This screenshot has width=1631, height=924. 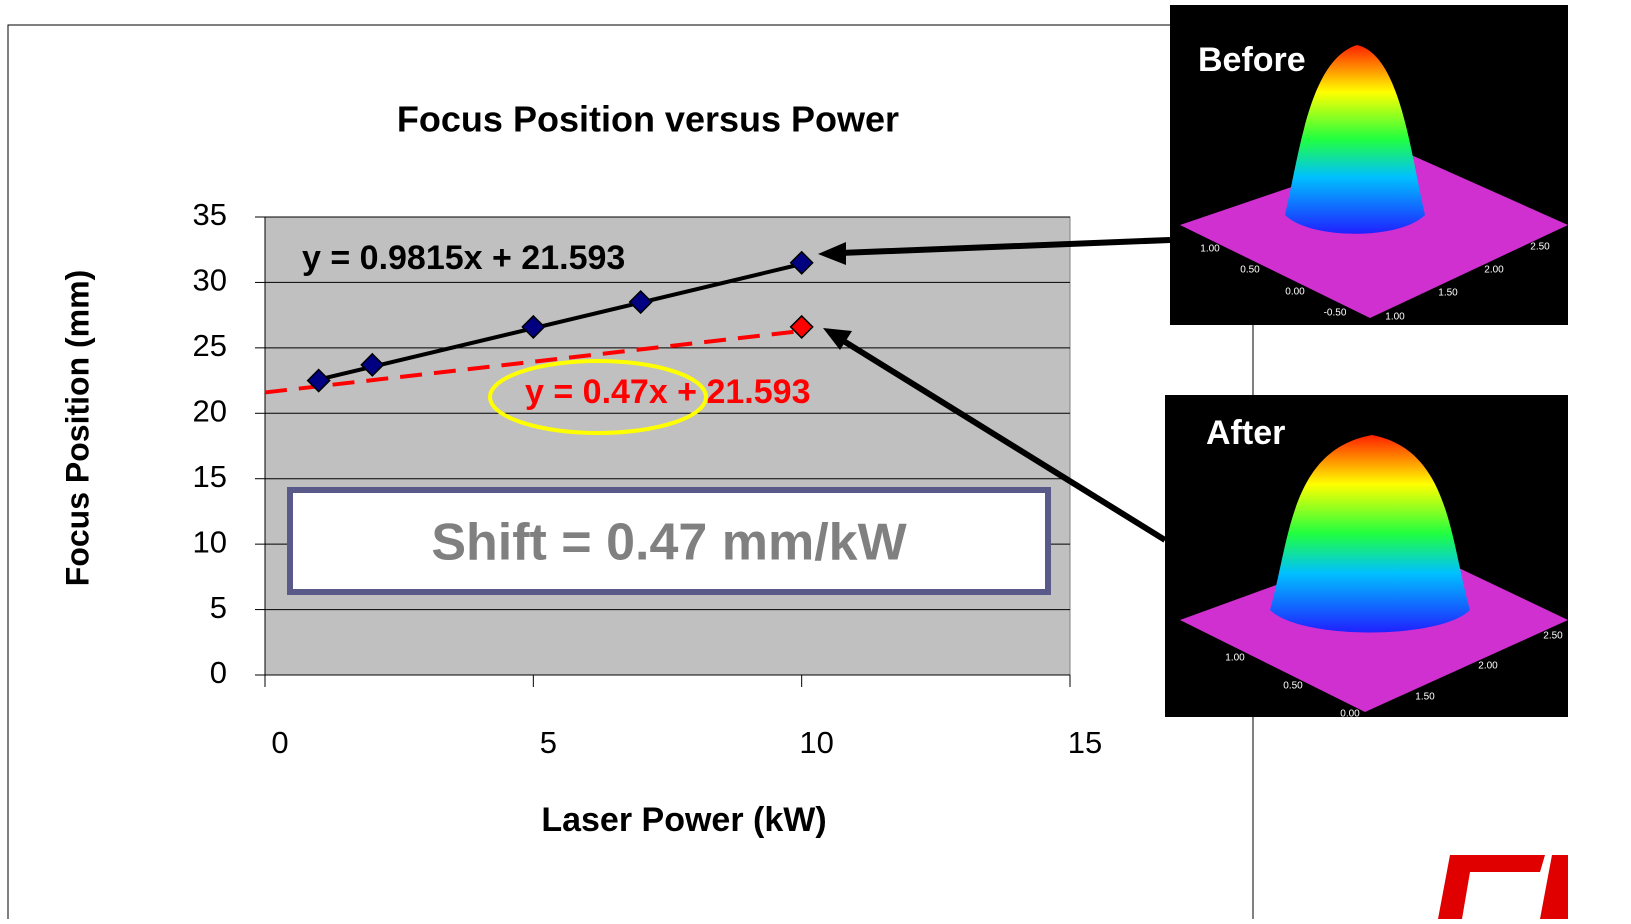 I want to click on y-tick-label: 5, so click(x=218, y=607).